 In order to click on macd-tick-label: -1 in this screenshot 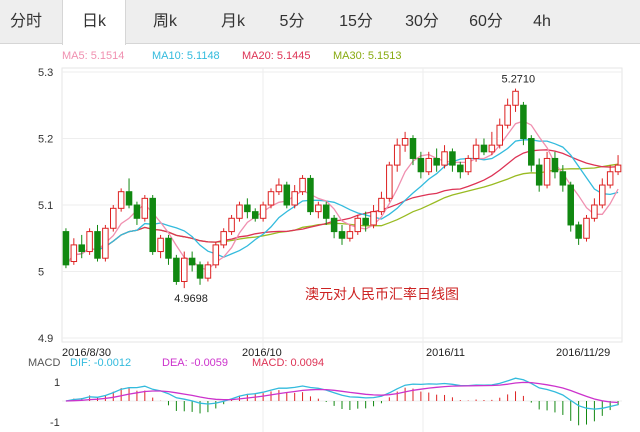, I will do `click(55, 423)`.